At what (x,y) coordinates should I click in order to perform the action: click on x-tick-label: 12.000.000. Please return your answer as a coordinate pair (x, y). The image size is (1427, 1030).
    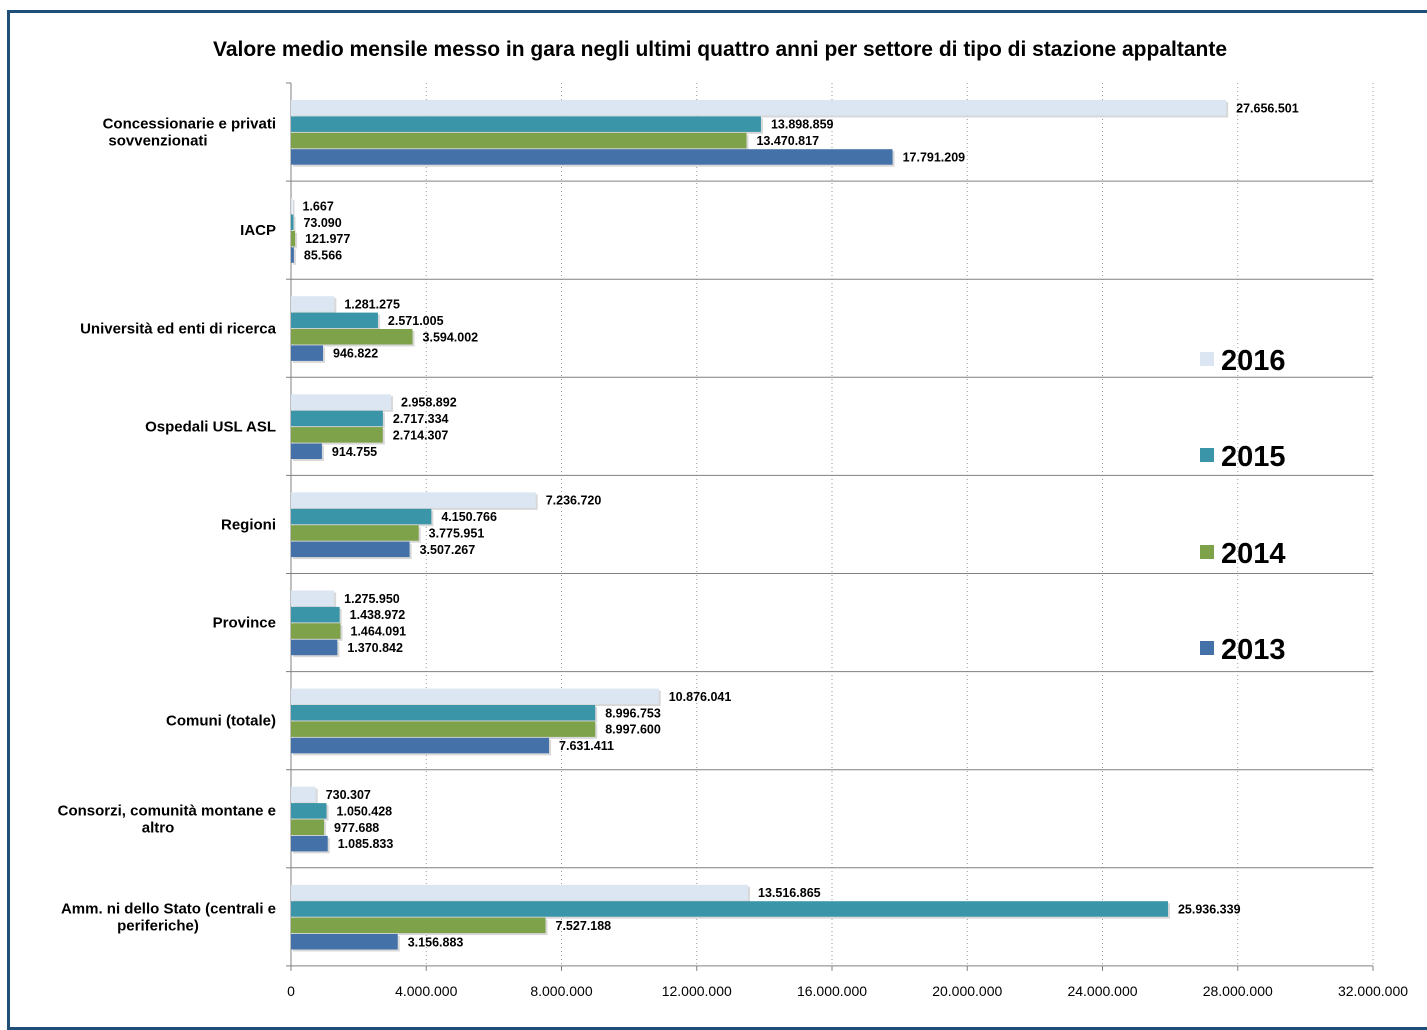
    Looking at the image, I should click on (697, 991).